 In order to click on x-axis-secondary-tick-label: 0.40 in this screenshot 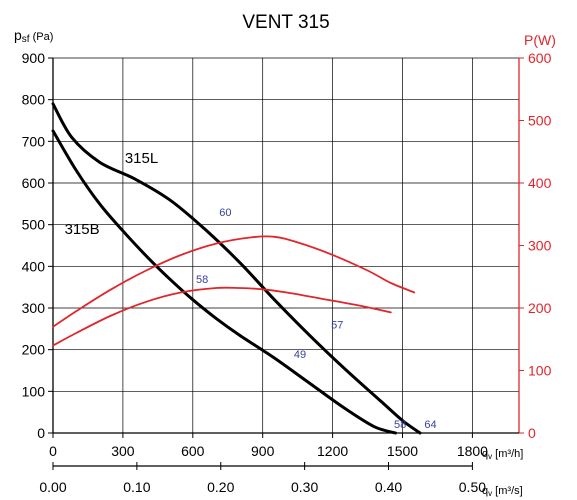, I will do `click(388, 487)`.